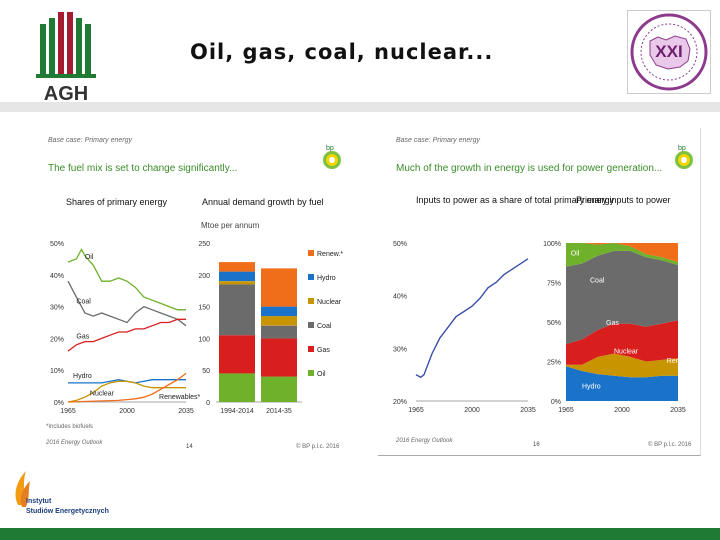 The height and width of the screenshot is (540, 720). What do you see at coordinates (82, 336) in the screenshot?
I see `series-label: Gas` at bounding box center [82, 336].